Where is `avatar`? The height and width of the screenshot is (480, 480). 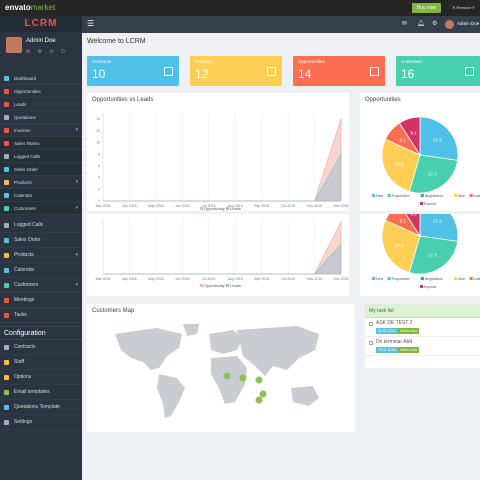 avatar is located at coordinates (14, 45).